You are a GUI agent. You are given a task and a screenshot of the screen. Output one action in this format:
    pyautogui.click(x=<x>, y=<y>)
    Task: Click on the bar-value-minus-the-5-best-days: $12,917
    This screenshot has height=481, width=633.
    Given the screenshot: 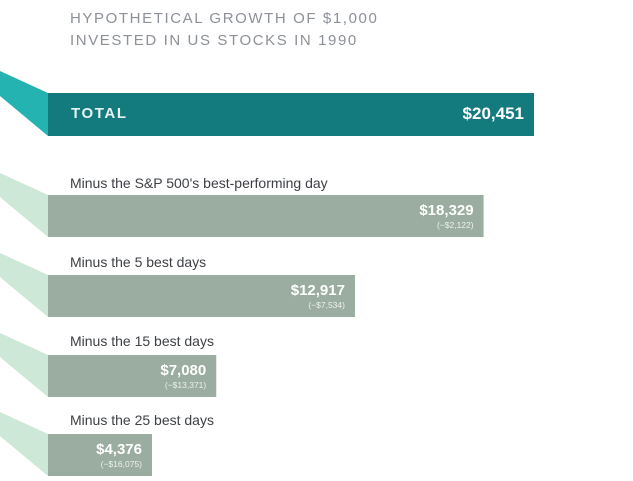 What is the action you would take?
    pyautogui.click(x=317, y=290)
    